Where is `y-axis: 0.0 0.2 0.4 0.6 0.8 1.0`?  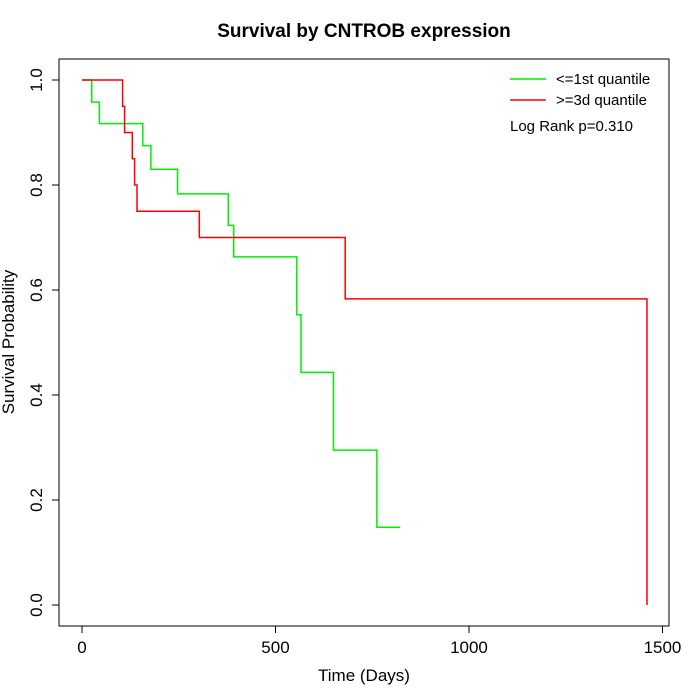
y-axis: 0.0 0.2 0.4 0.6 0.8 1.0 is located at coordinates (43, 342).